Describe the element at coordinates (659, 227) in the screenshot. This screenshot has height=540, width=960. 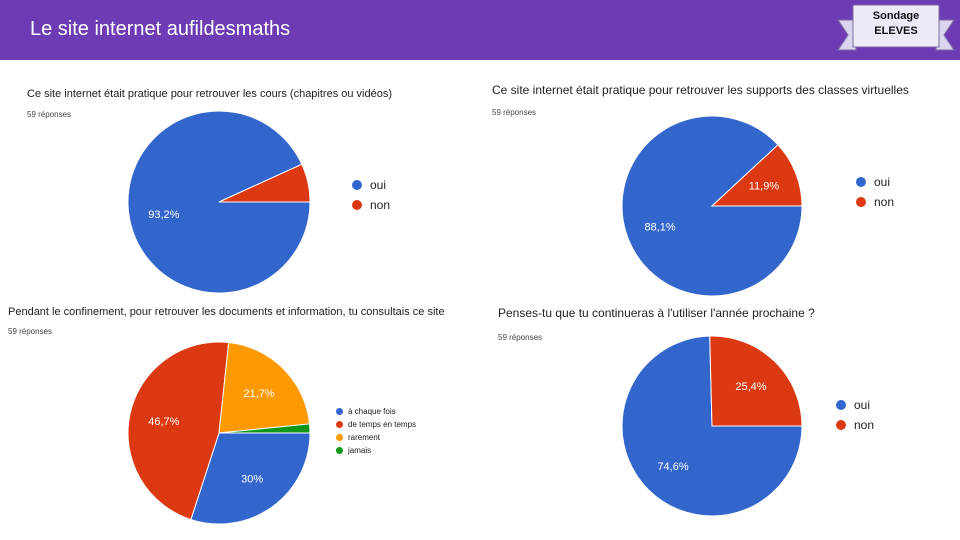
I see `slice-data-label: 88,1%` at that location.